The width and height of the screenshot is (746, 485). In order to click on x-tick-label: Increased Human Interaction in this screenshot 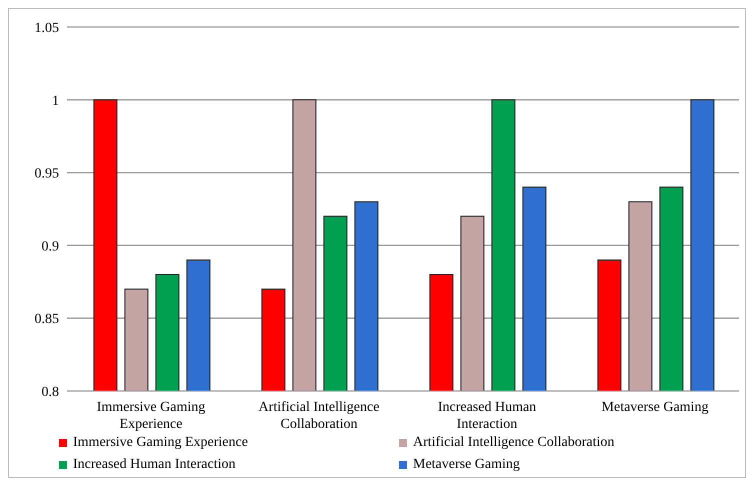, I will do `click(487, 416)`.